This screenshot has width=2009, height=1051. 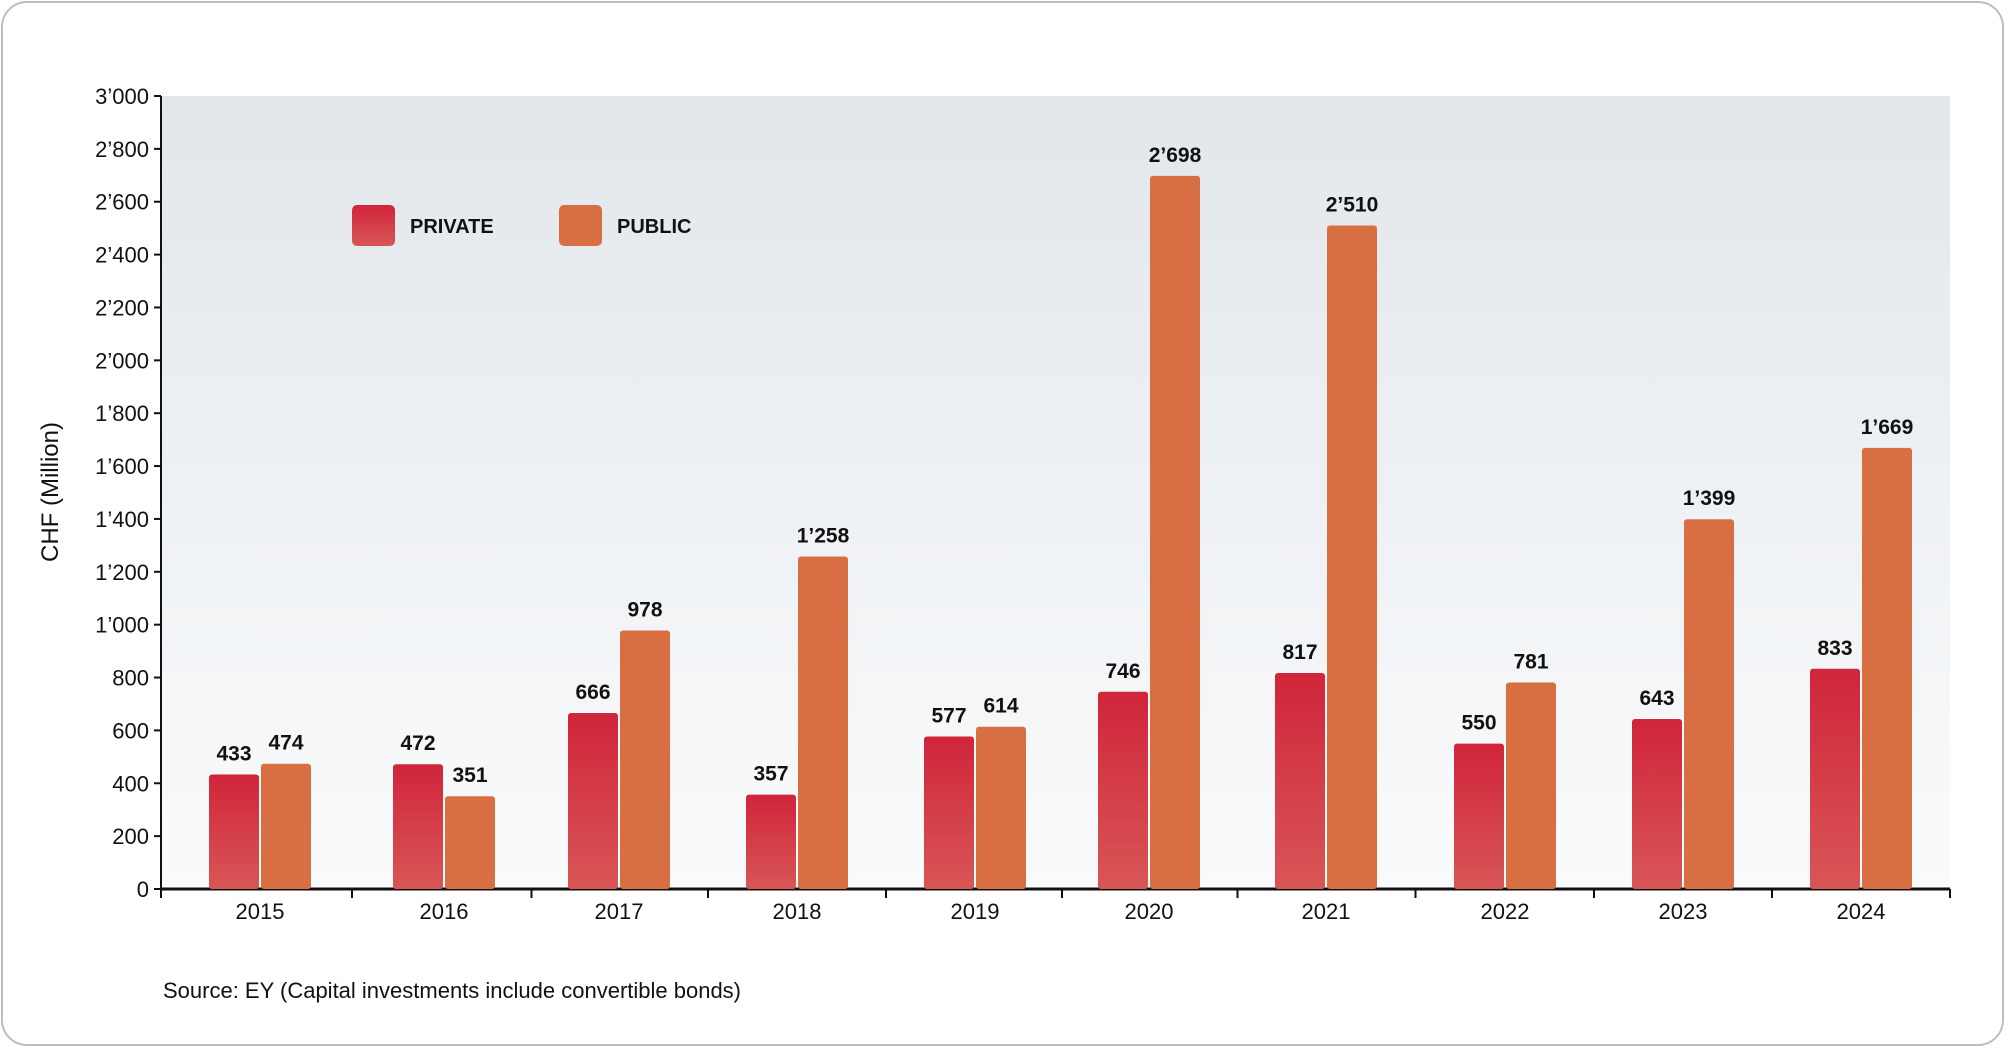 I want to click on y-tick-label: 0, so click(x=143, y=889).